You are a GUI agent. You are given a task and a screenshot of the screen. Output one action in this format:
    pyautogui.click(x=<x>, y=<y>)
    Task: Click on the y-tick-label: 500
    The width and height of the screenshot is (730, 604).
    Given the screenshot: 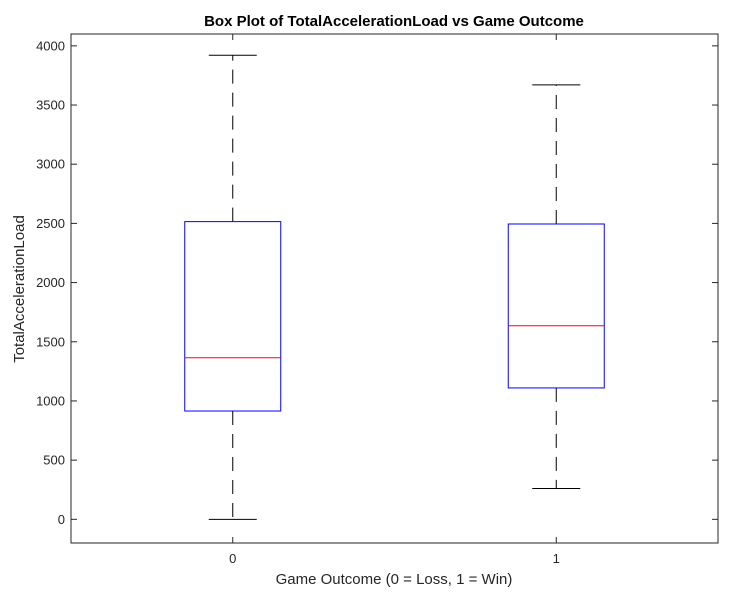 What is the action you would take?
    pyautogui.click(x=54, y=460)
    